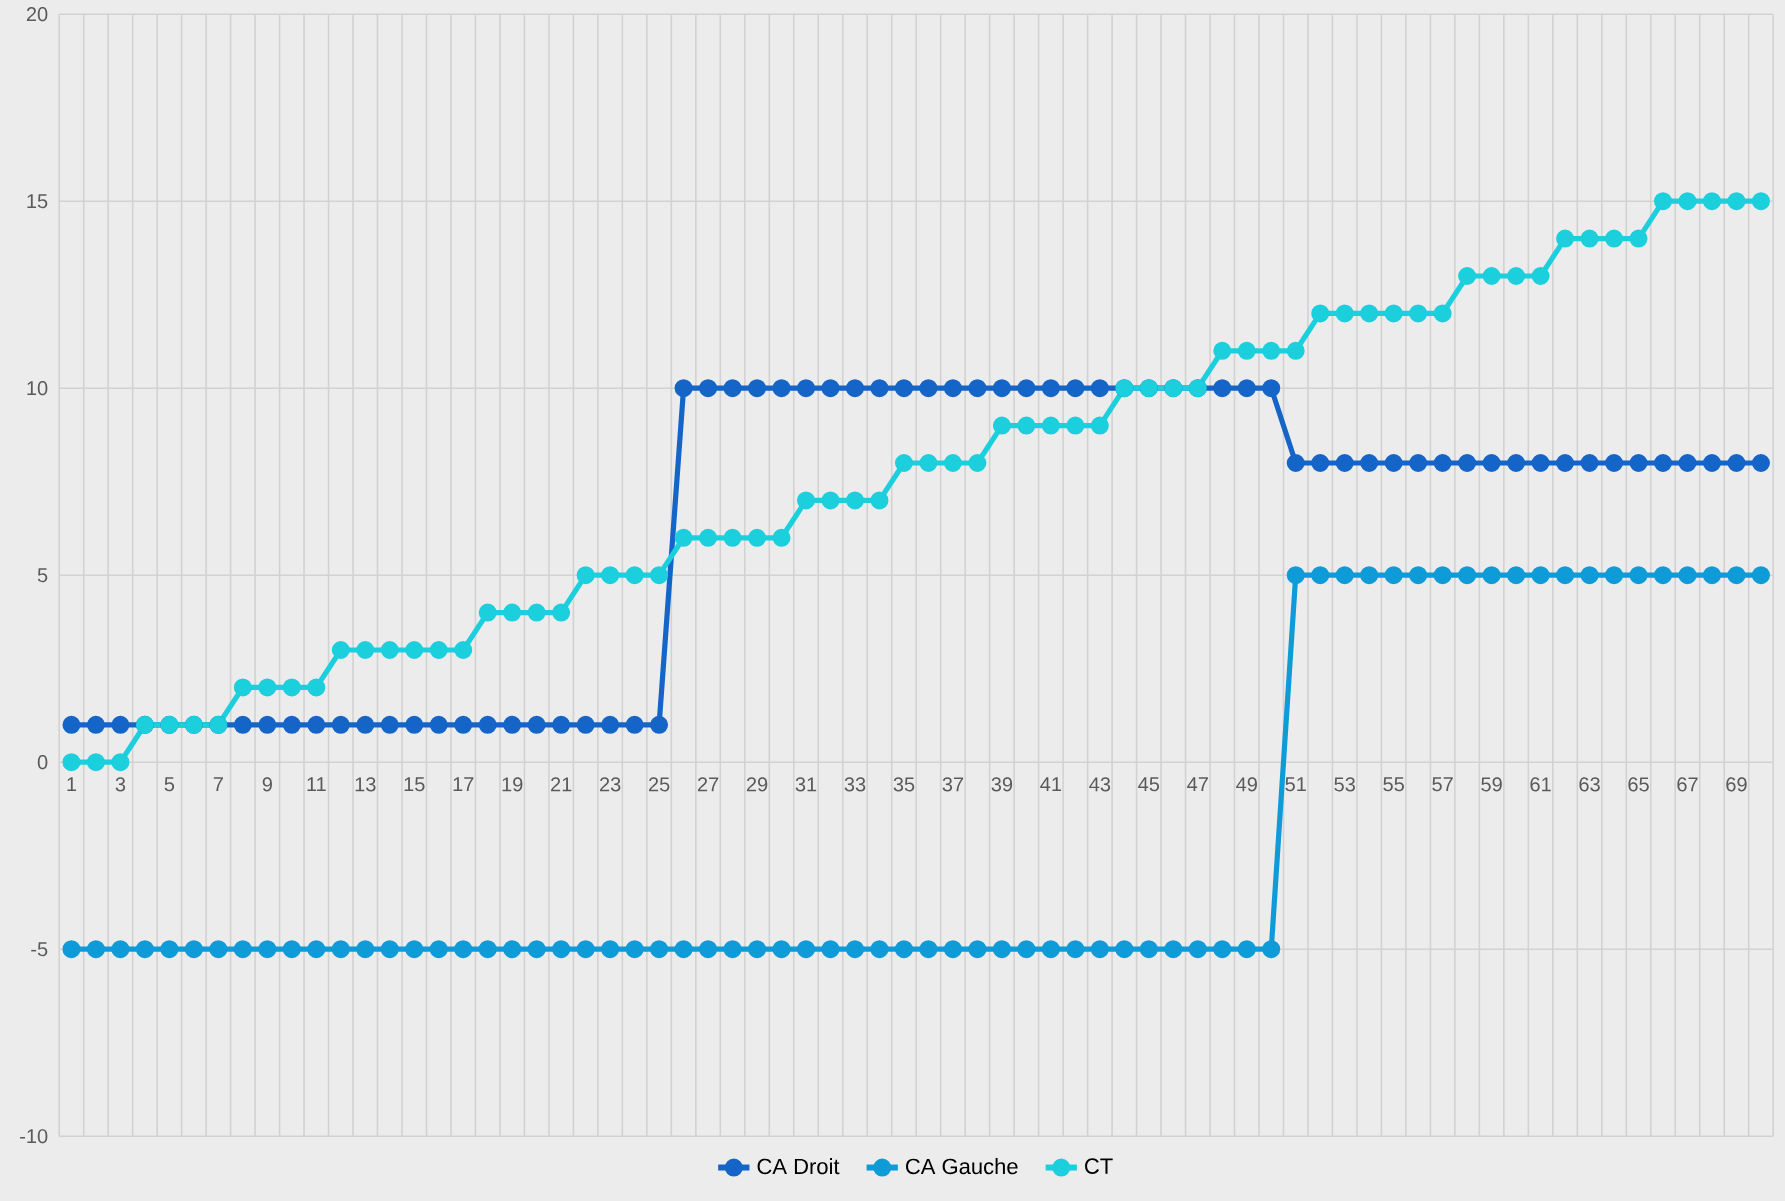 This screenshot has height=1201, width=1785. Describe the element at coordinates (708, 784) in the screenshot. I see `x-tick-label: 27` at that location.